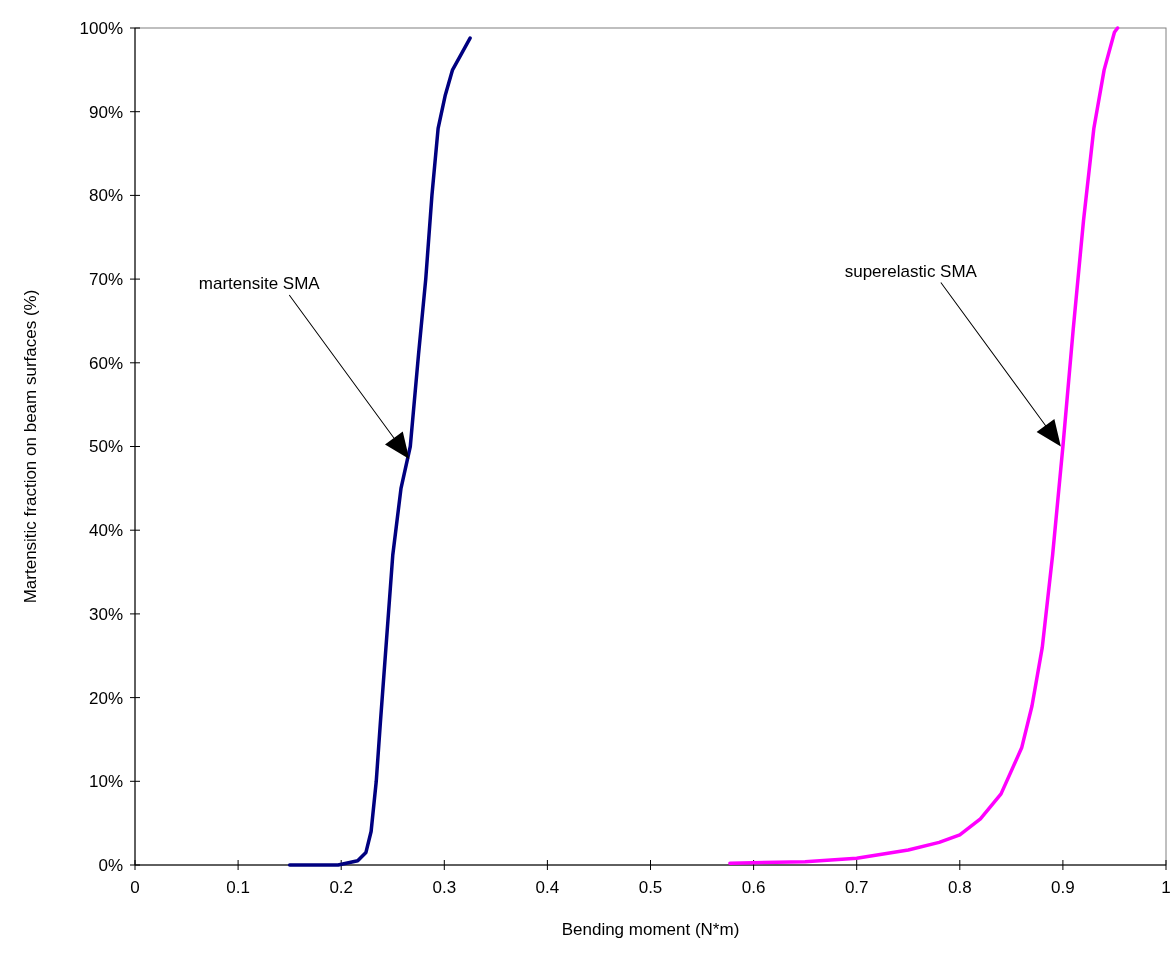 This screenshot has width=1172, height=968. What do you see at coordinates (105, 112) in the screenshot?
I see `y-tick-label: 90%` at bounding box center [105, 112].